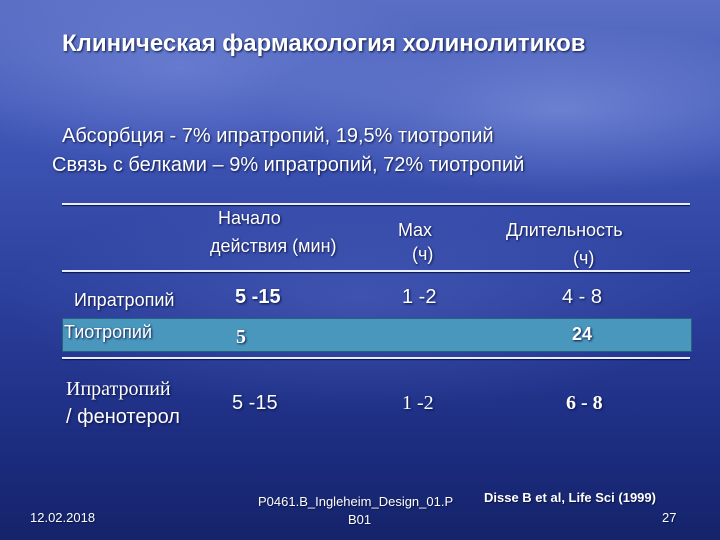  What do you see at coordinates (376, 204) in the screenshot?
I see `table-top-rule` at bounding box center [376, 204].